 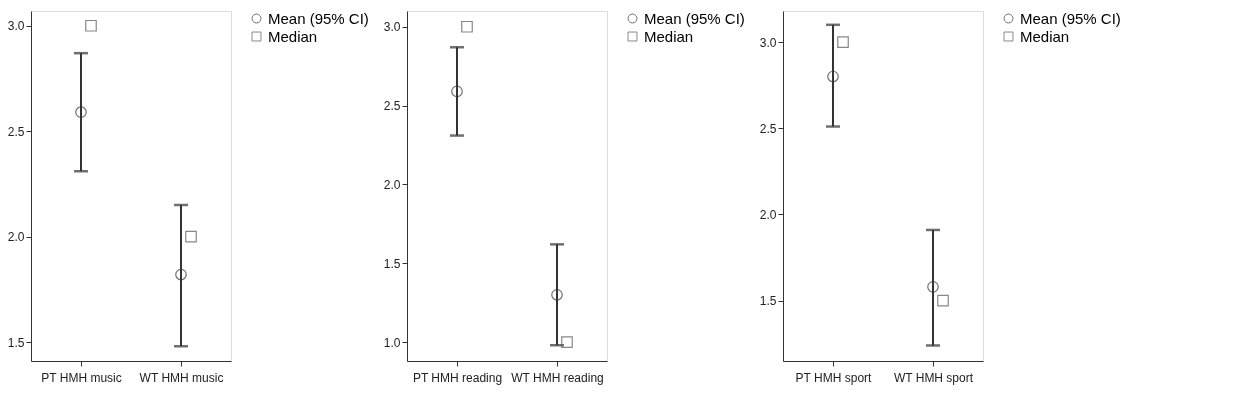 I want to click on x-tick-label: PT HMH sport, so click(x=834, y=377).